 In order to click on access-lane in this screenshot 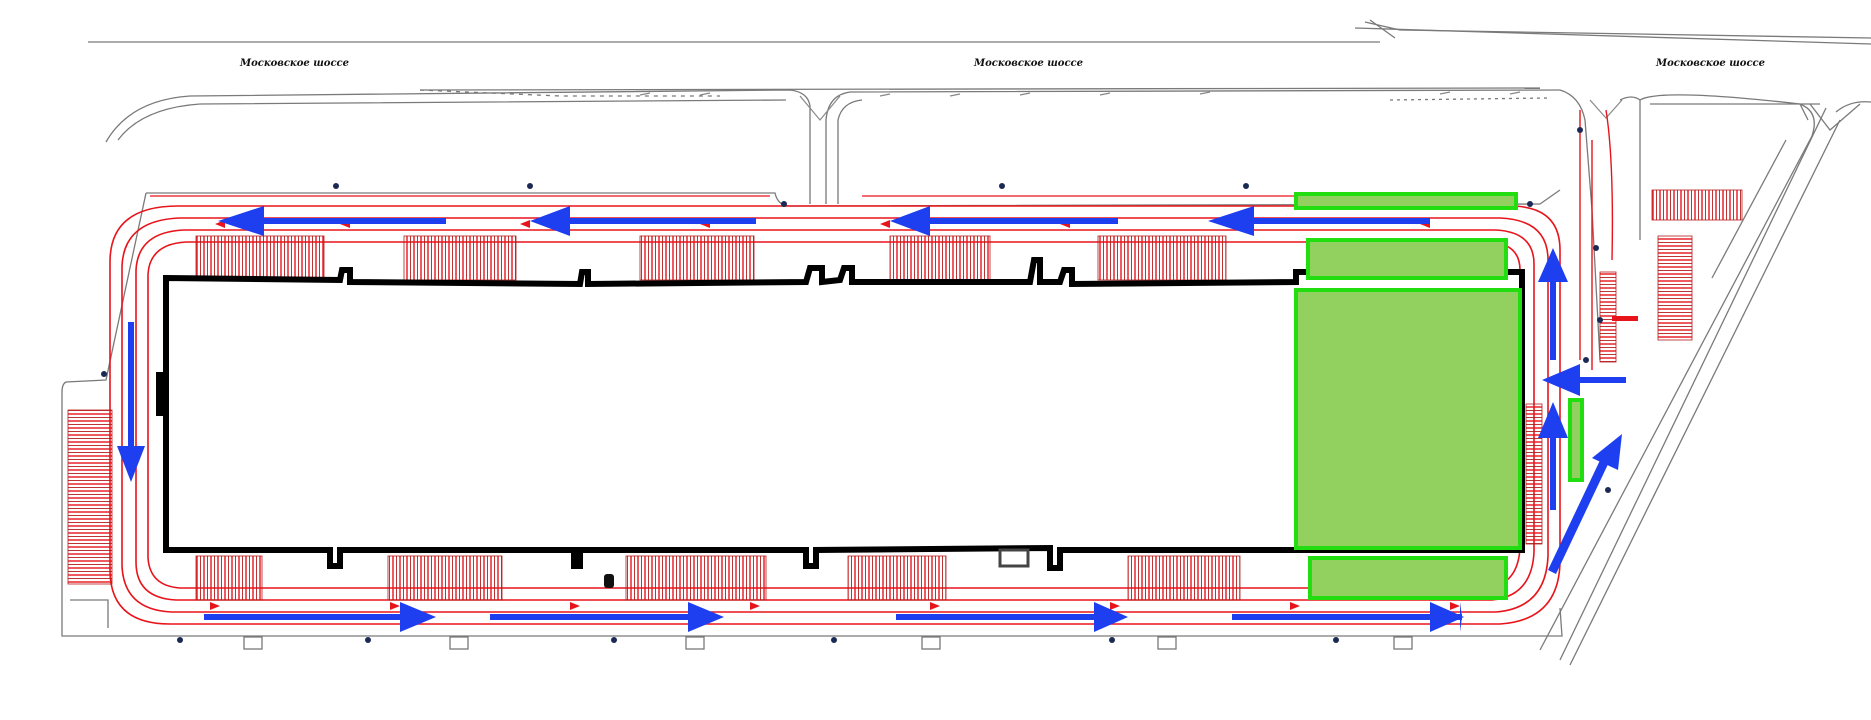, I will do `click(1596, 239)`.